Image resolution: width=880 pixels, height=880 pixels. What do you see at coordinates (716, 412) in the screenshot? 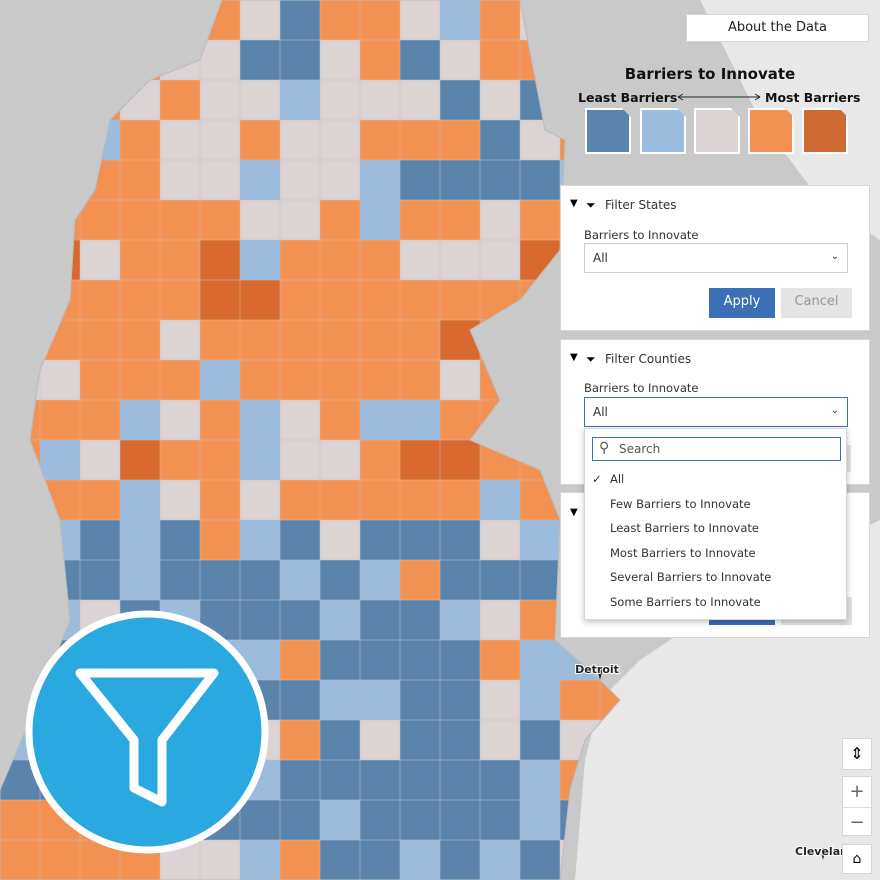
I see `select: All ⌄` at bounding box center [716, 412].